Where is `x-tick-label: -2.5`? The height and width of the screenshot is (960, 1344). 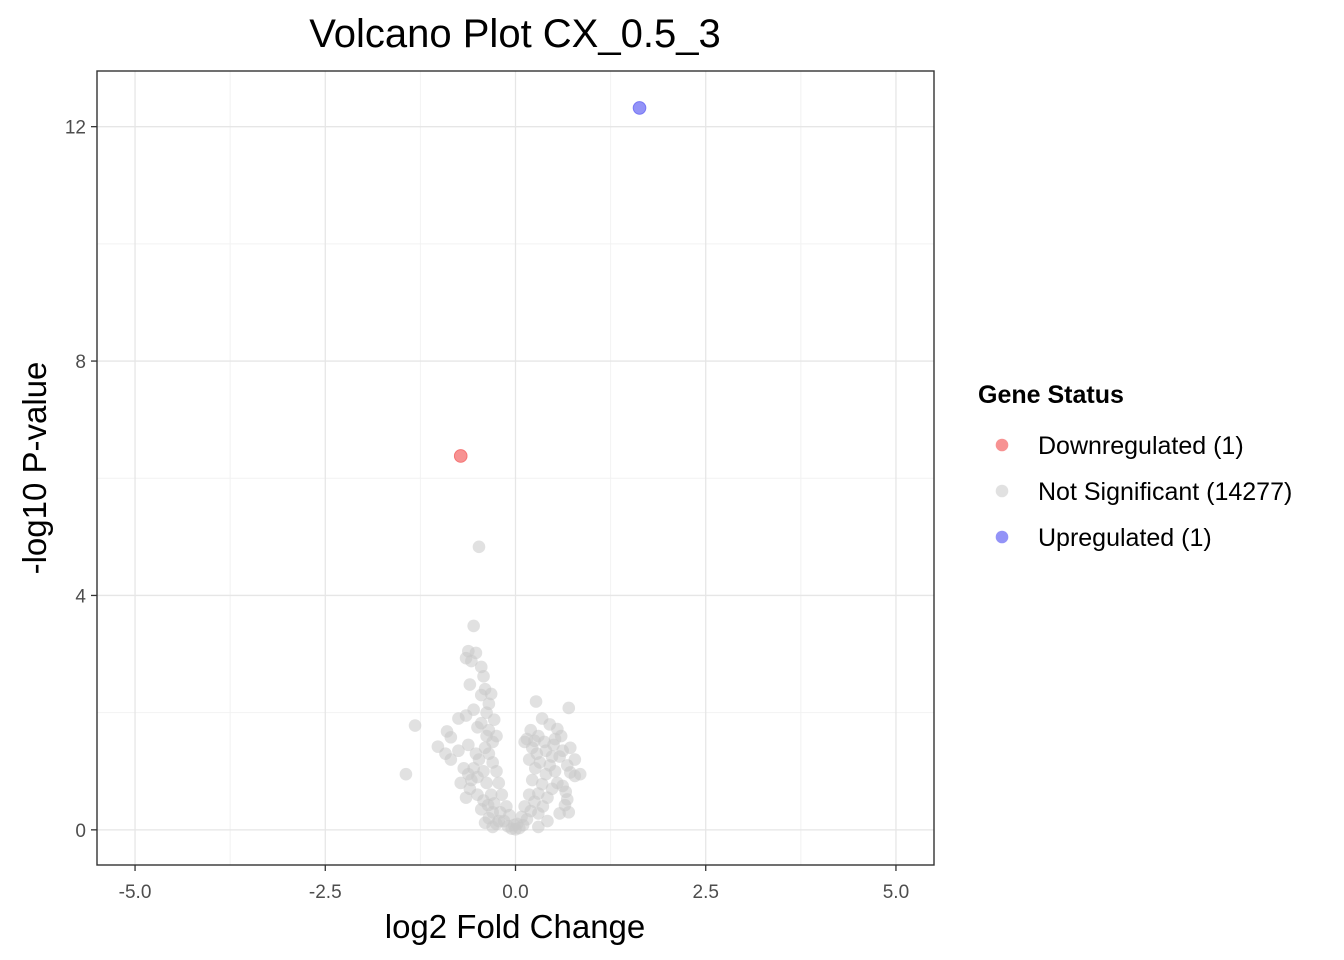 x-tick-label: -2.5 is located at coordinates (325, 892).